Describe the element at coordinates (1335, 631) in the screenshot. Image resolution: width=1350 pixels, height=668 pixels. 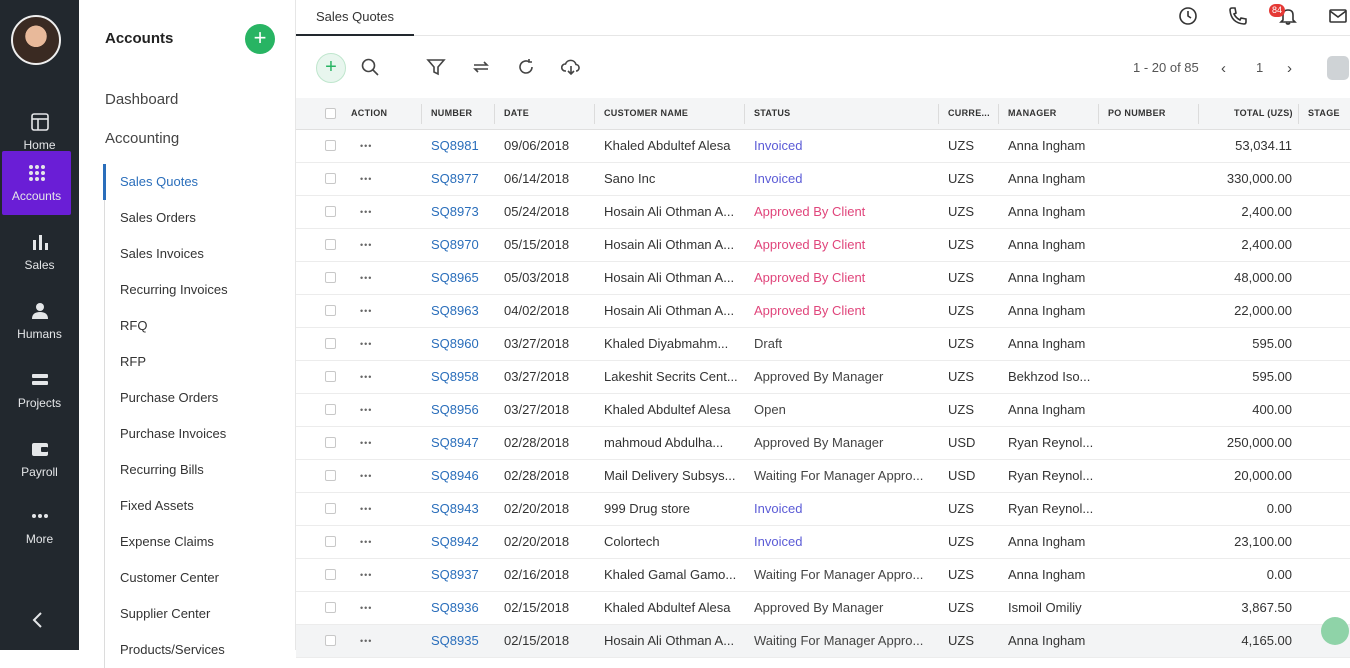
I see `chat-bubble-icon` at that location.